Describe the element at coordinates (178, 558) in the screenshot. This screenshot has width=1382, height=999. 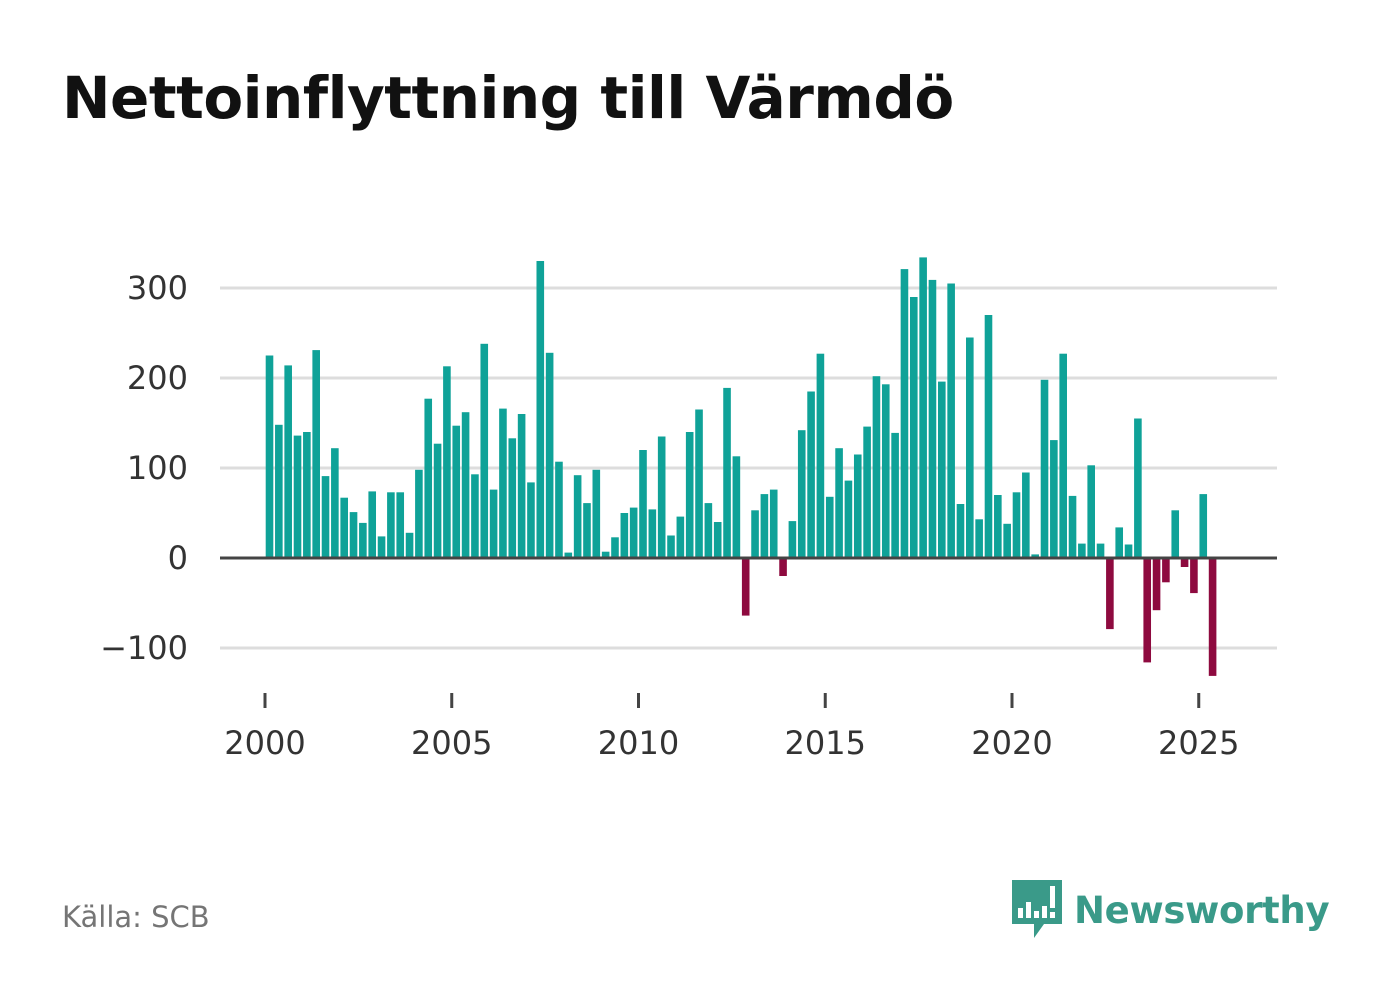
I see `y-tick-label: 0` at that location.